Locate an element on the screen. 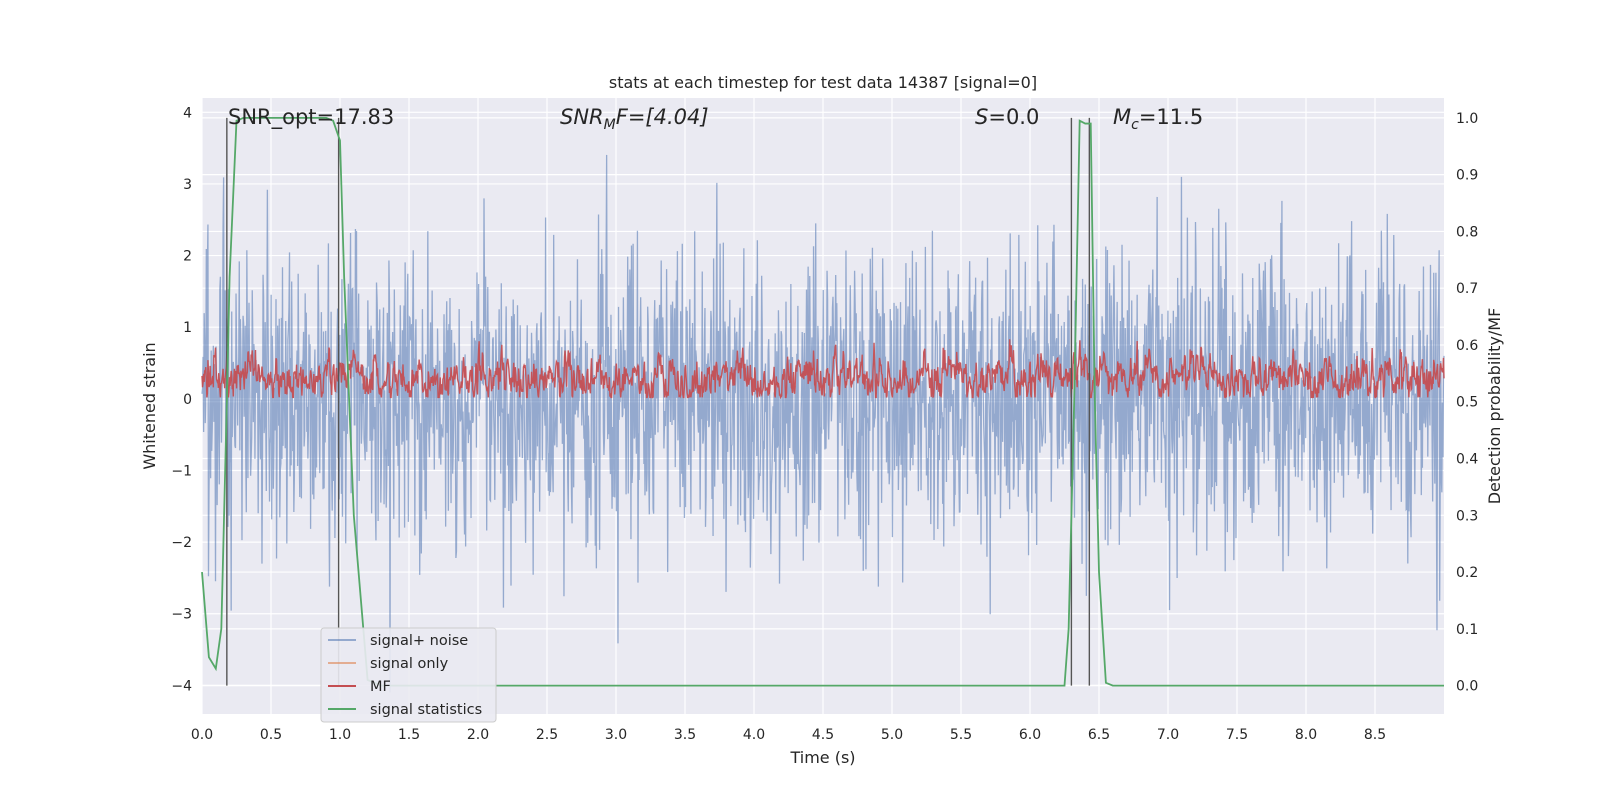 This screenshot has width=1600, height=800. x-tick-label: 1.5 is located at coordinates (409, 735).